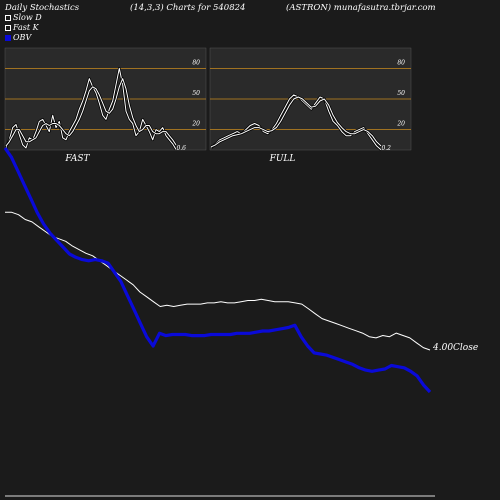  Describe the element at coordinates (296, 122) in the screenshot. I see `full-series-slow-d` at that location.